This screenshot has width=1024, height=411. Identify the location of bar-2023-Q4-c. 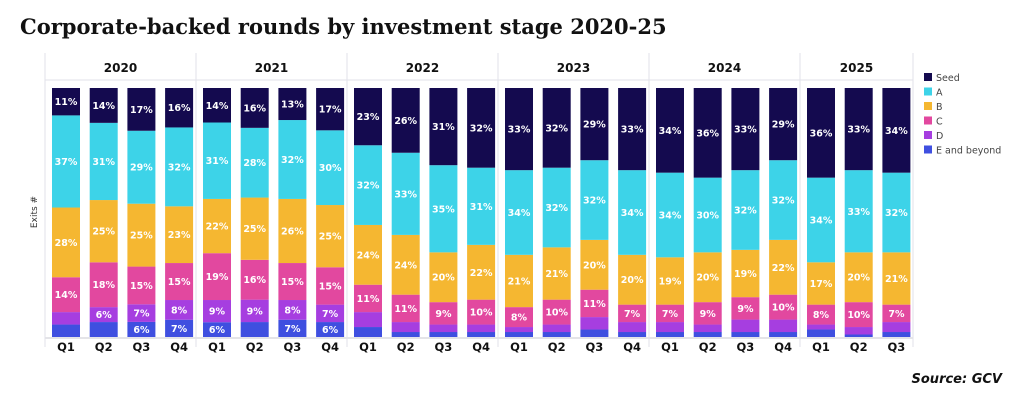
(632, 313).